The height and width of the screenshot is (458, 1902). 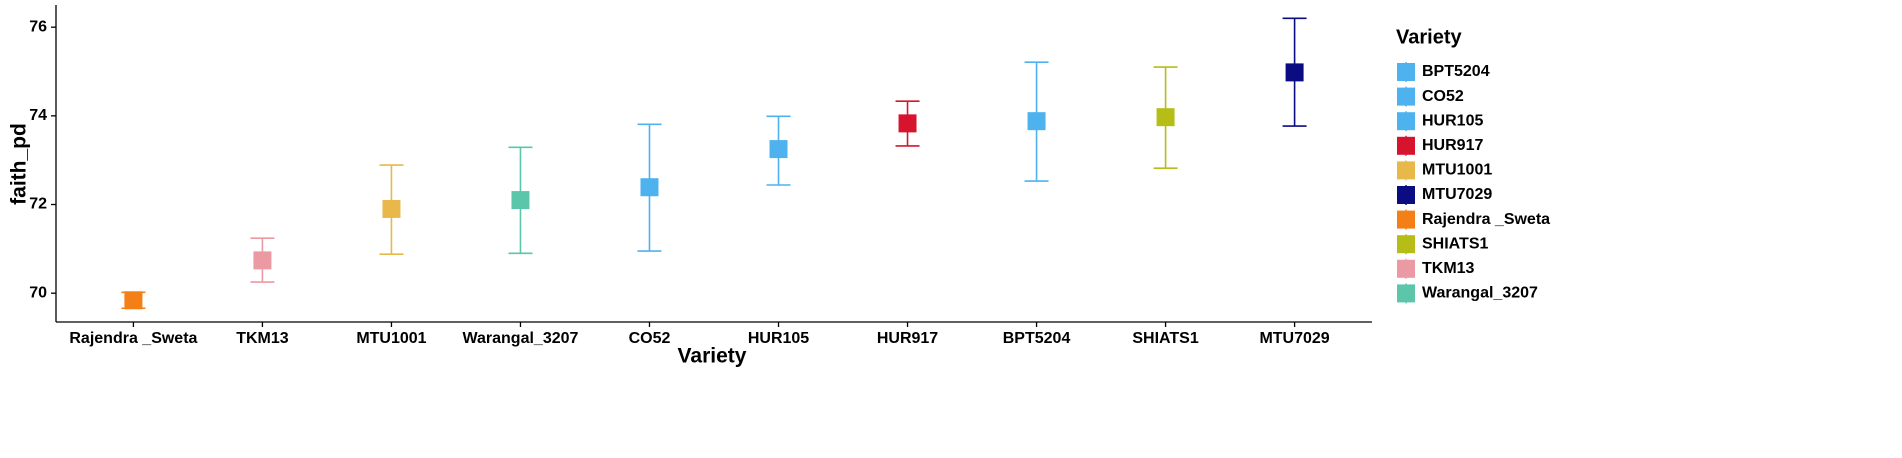 I want to click on legend-label: SHIATS1, so click(x=1455, y=243).